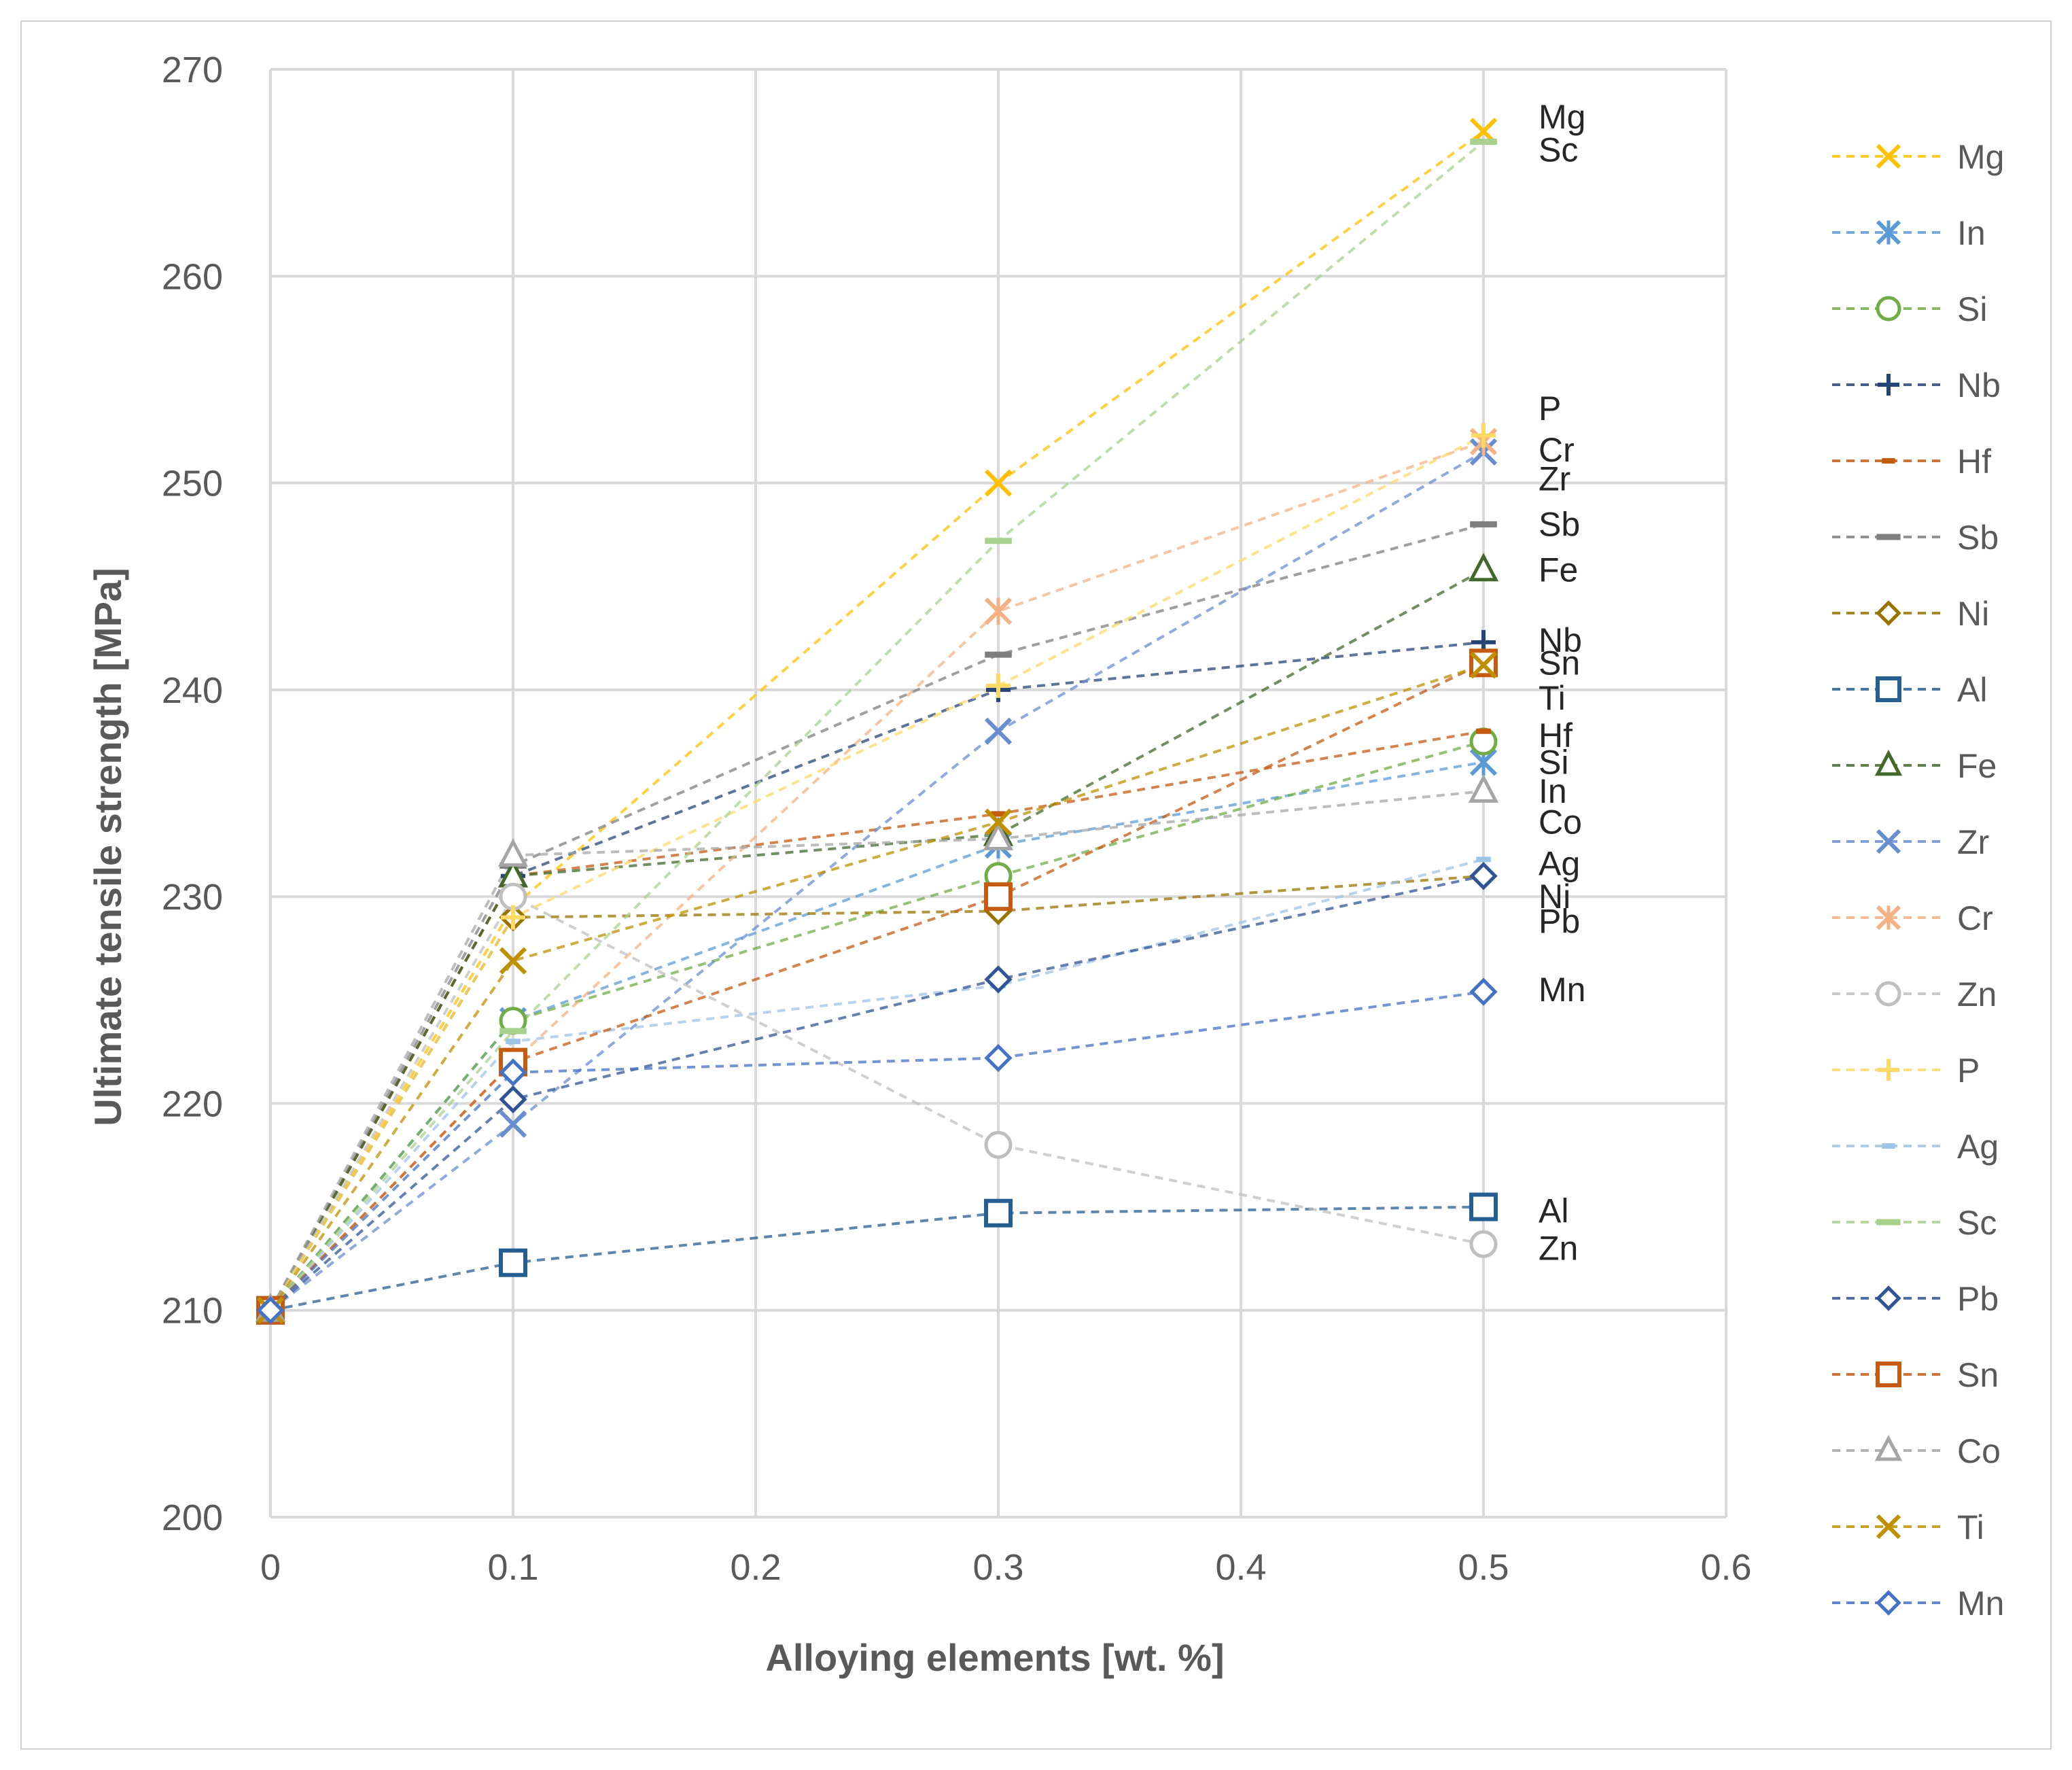 This screenshot has height=1770, width=2072. I want to click on end-label-pb: Pb, so click(1559, 922).